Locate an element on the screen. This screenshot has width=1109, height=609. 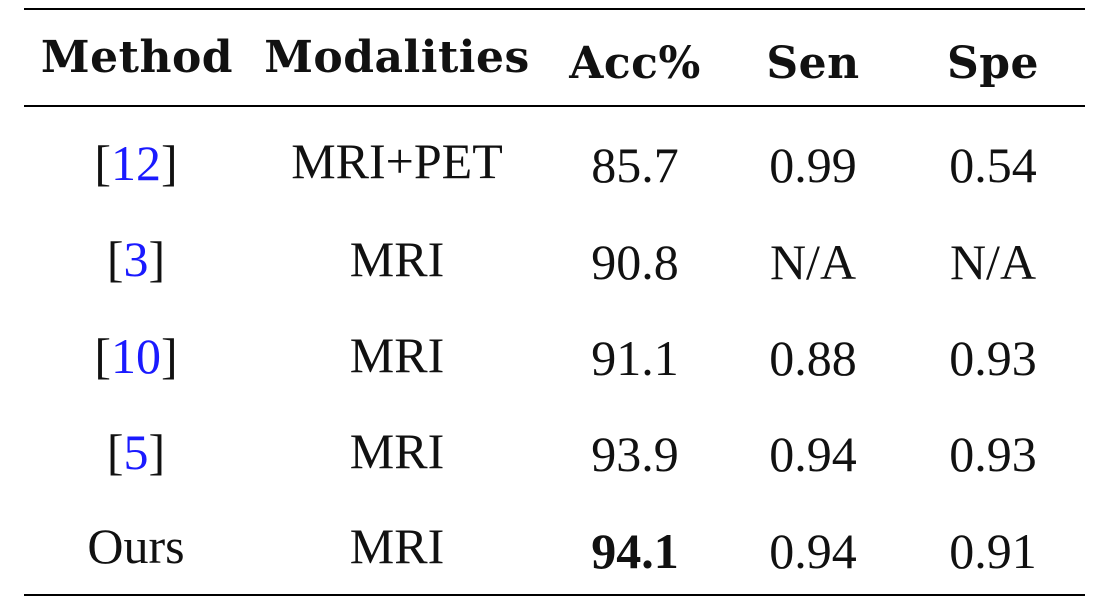
table-row-2-sen: N/A is located at coordinates (813, 262).